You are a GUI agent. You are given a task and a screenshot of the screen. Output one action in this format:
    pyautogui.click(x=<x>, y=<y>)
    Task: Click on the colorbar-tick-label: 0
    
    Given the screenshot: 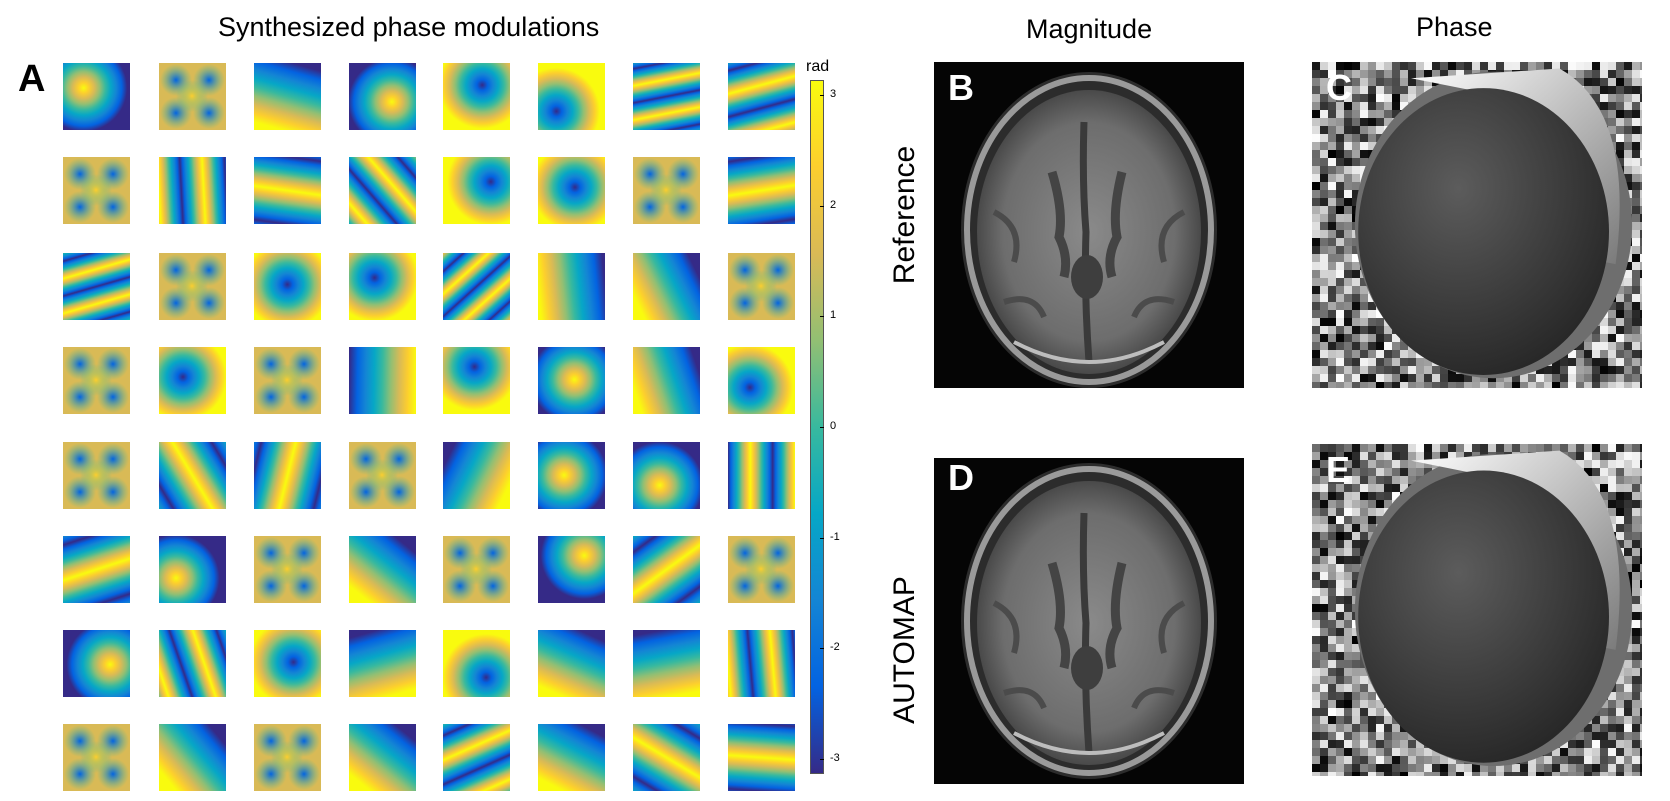 What is the action you would take?
    pyautogui.click(x=833, y=426)
    